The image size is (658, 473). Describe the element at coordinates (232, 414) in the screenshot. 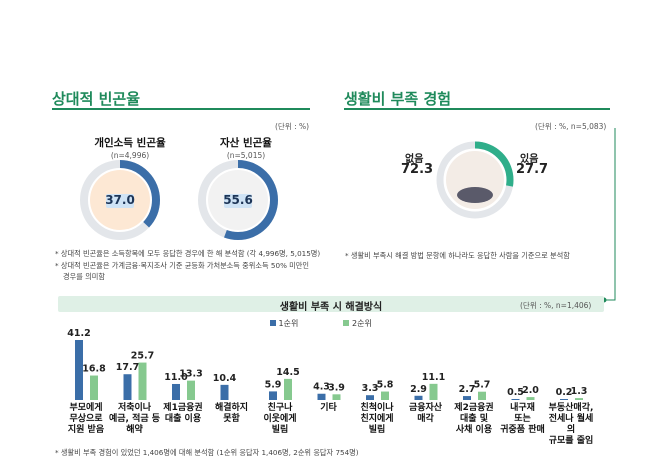

I see `category-label-3: 해결하지 못함` at that location.